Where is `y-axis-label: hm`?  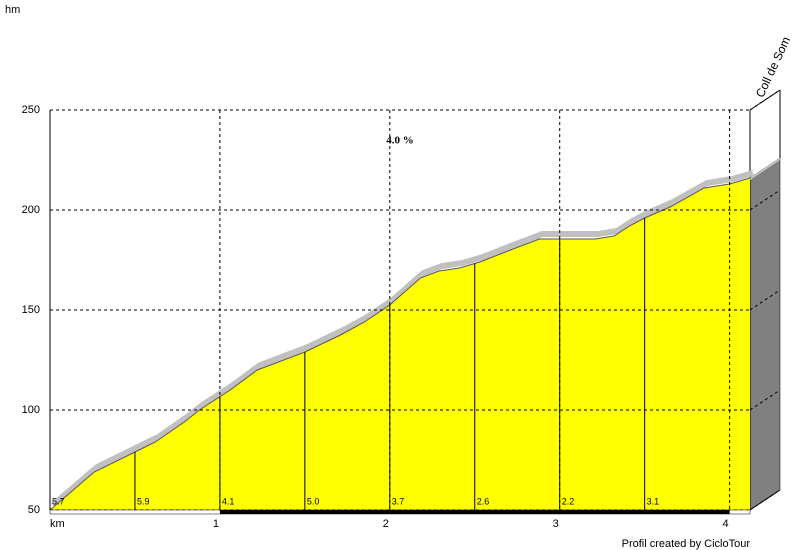
y-axis-label: hm is located at coordinates (12, 10).